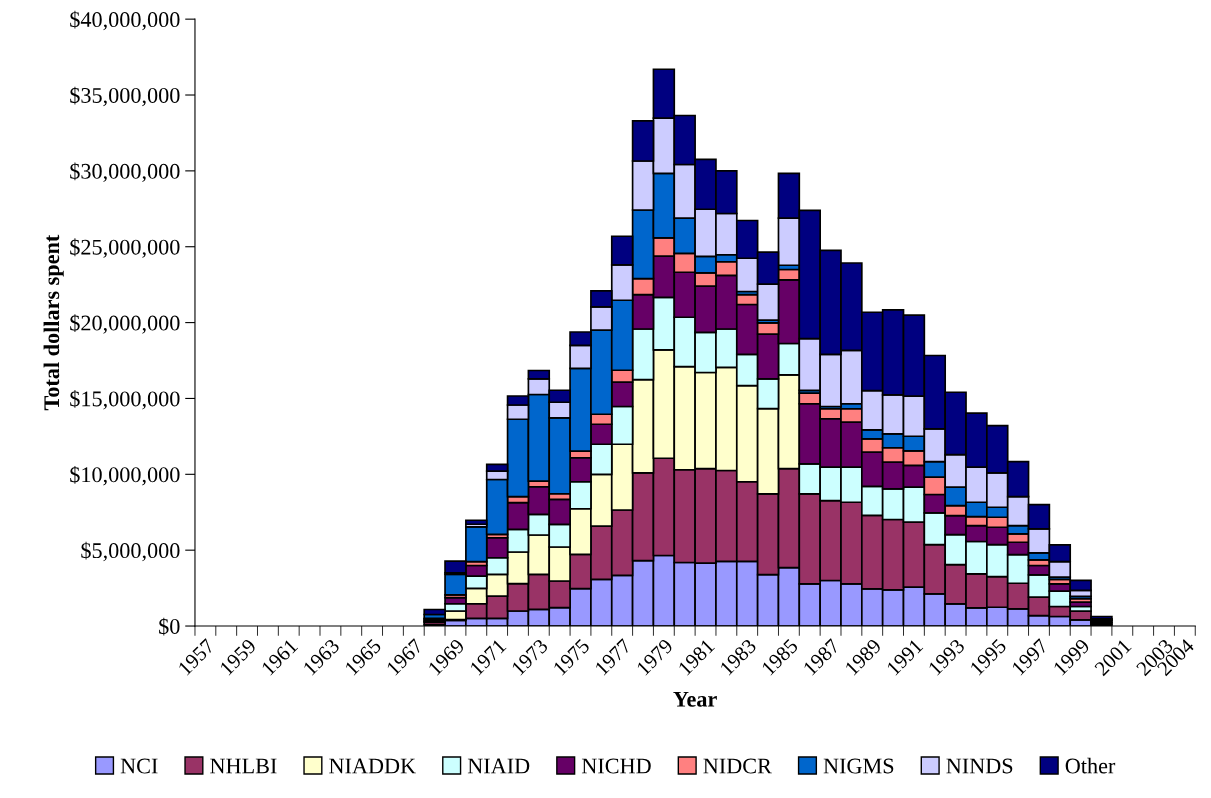 The width and height of the screenshot is (1211, 798). I want to click on legend-label: NICHD, so click(616, 766).